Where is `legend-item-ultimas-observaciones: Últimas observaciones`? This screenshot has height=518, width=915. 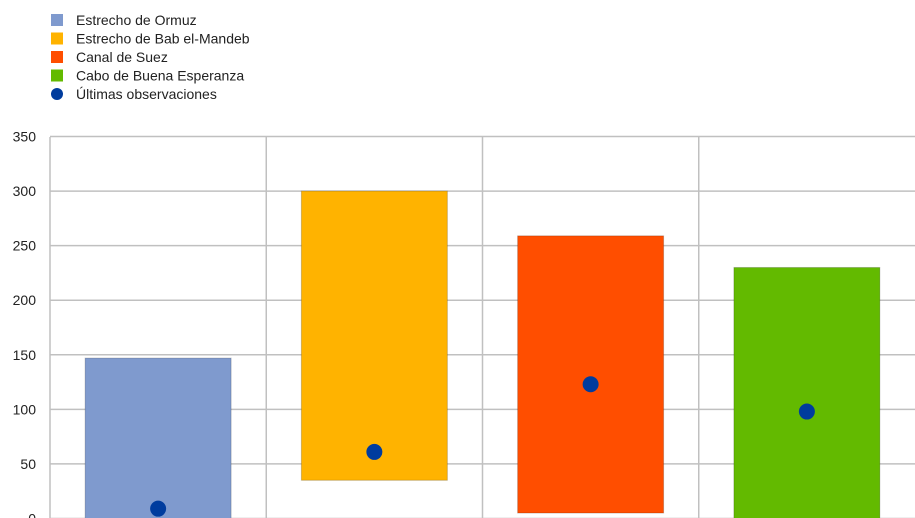
legend-item-ultimas-observaciones: Últimas observaciones is located at coordinates (134, 94).